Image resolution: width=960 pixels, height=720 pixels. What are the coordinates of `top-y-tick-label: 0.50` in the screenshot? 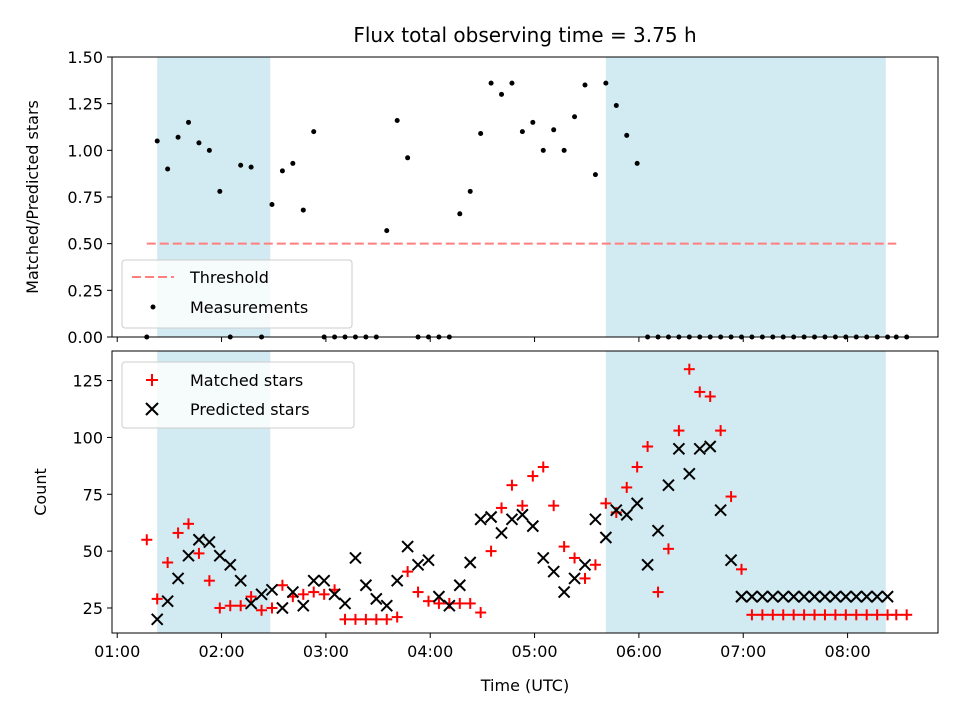 It's located at (85, 244).